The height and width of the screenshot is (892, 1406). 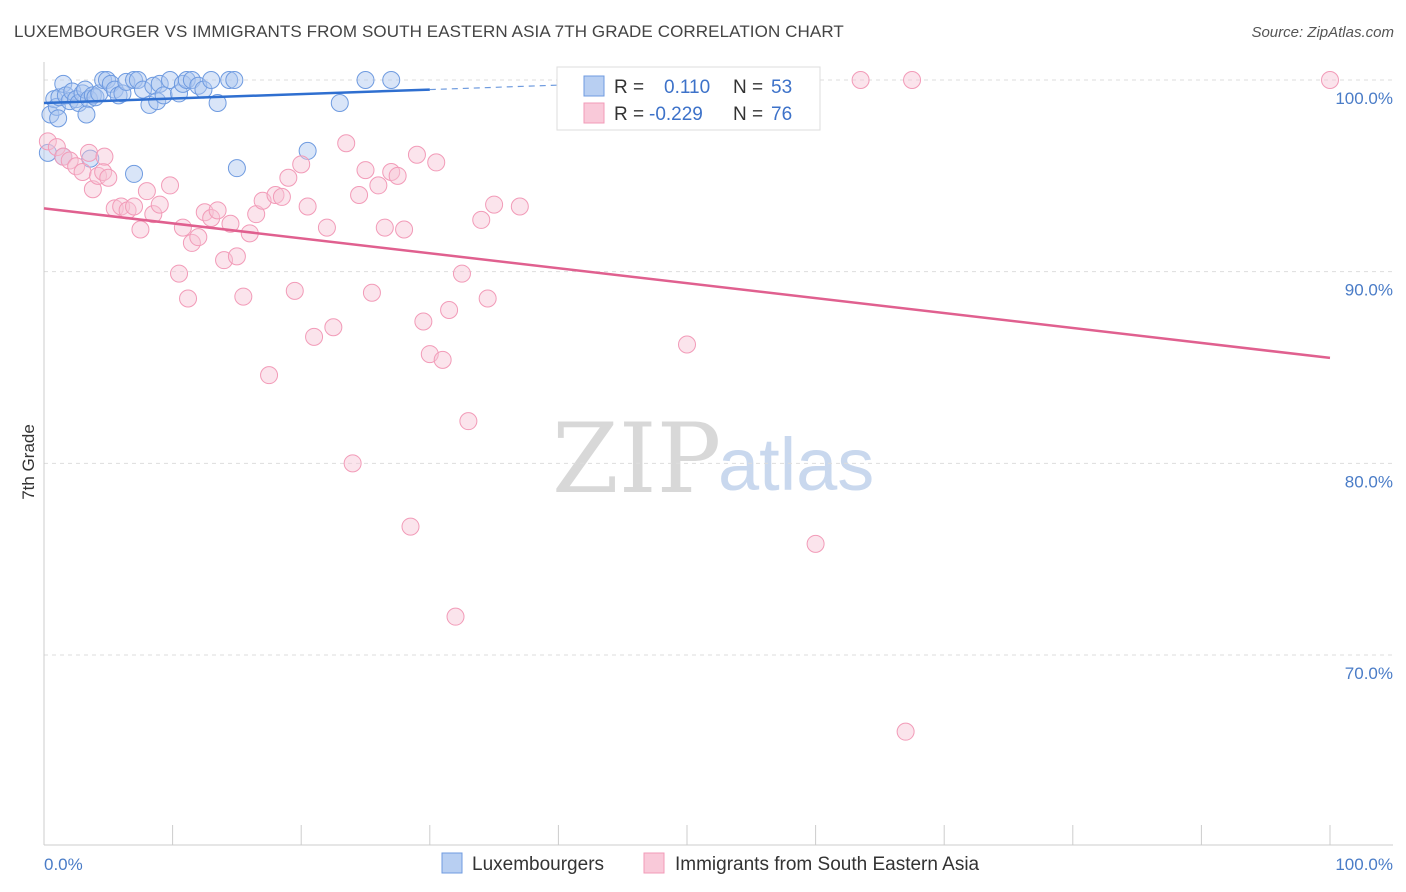 What do you see at coordinates (629, 114) in the screenshot?
I see `legend-r-label-pink: R =` at bounding box center [629, 114].